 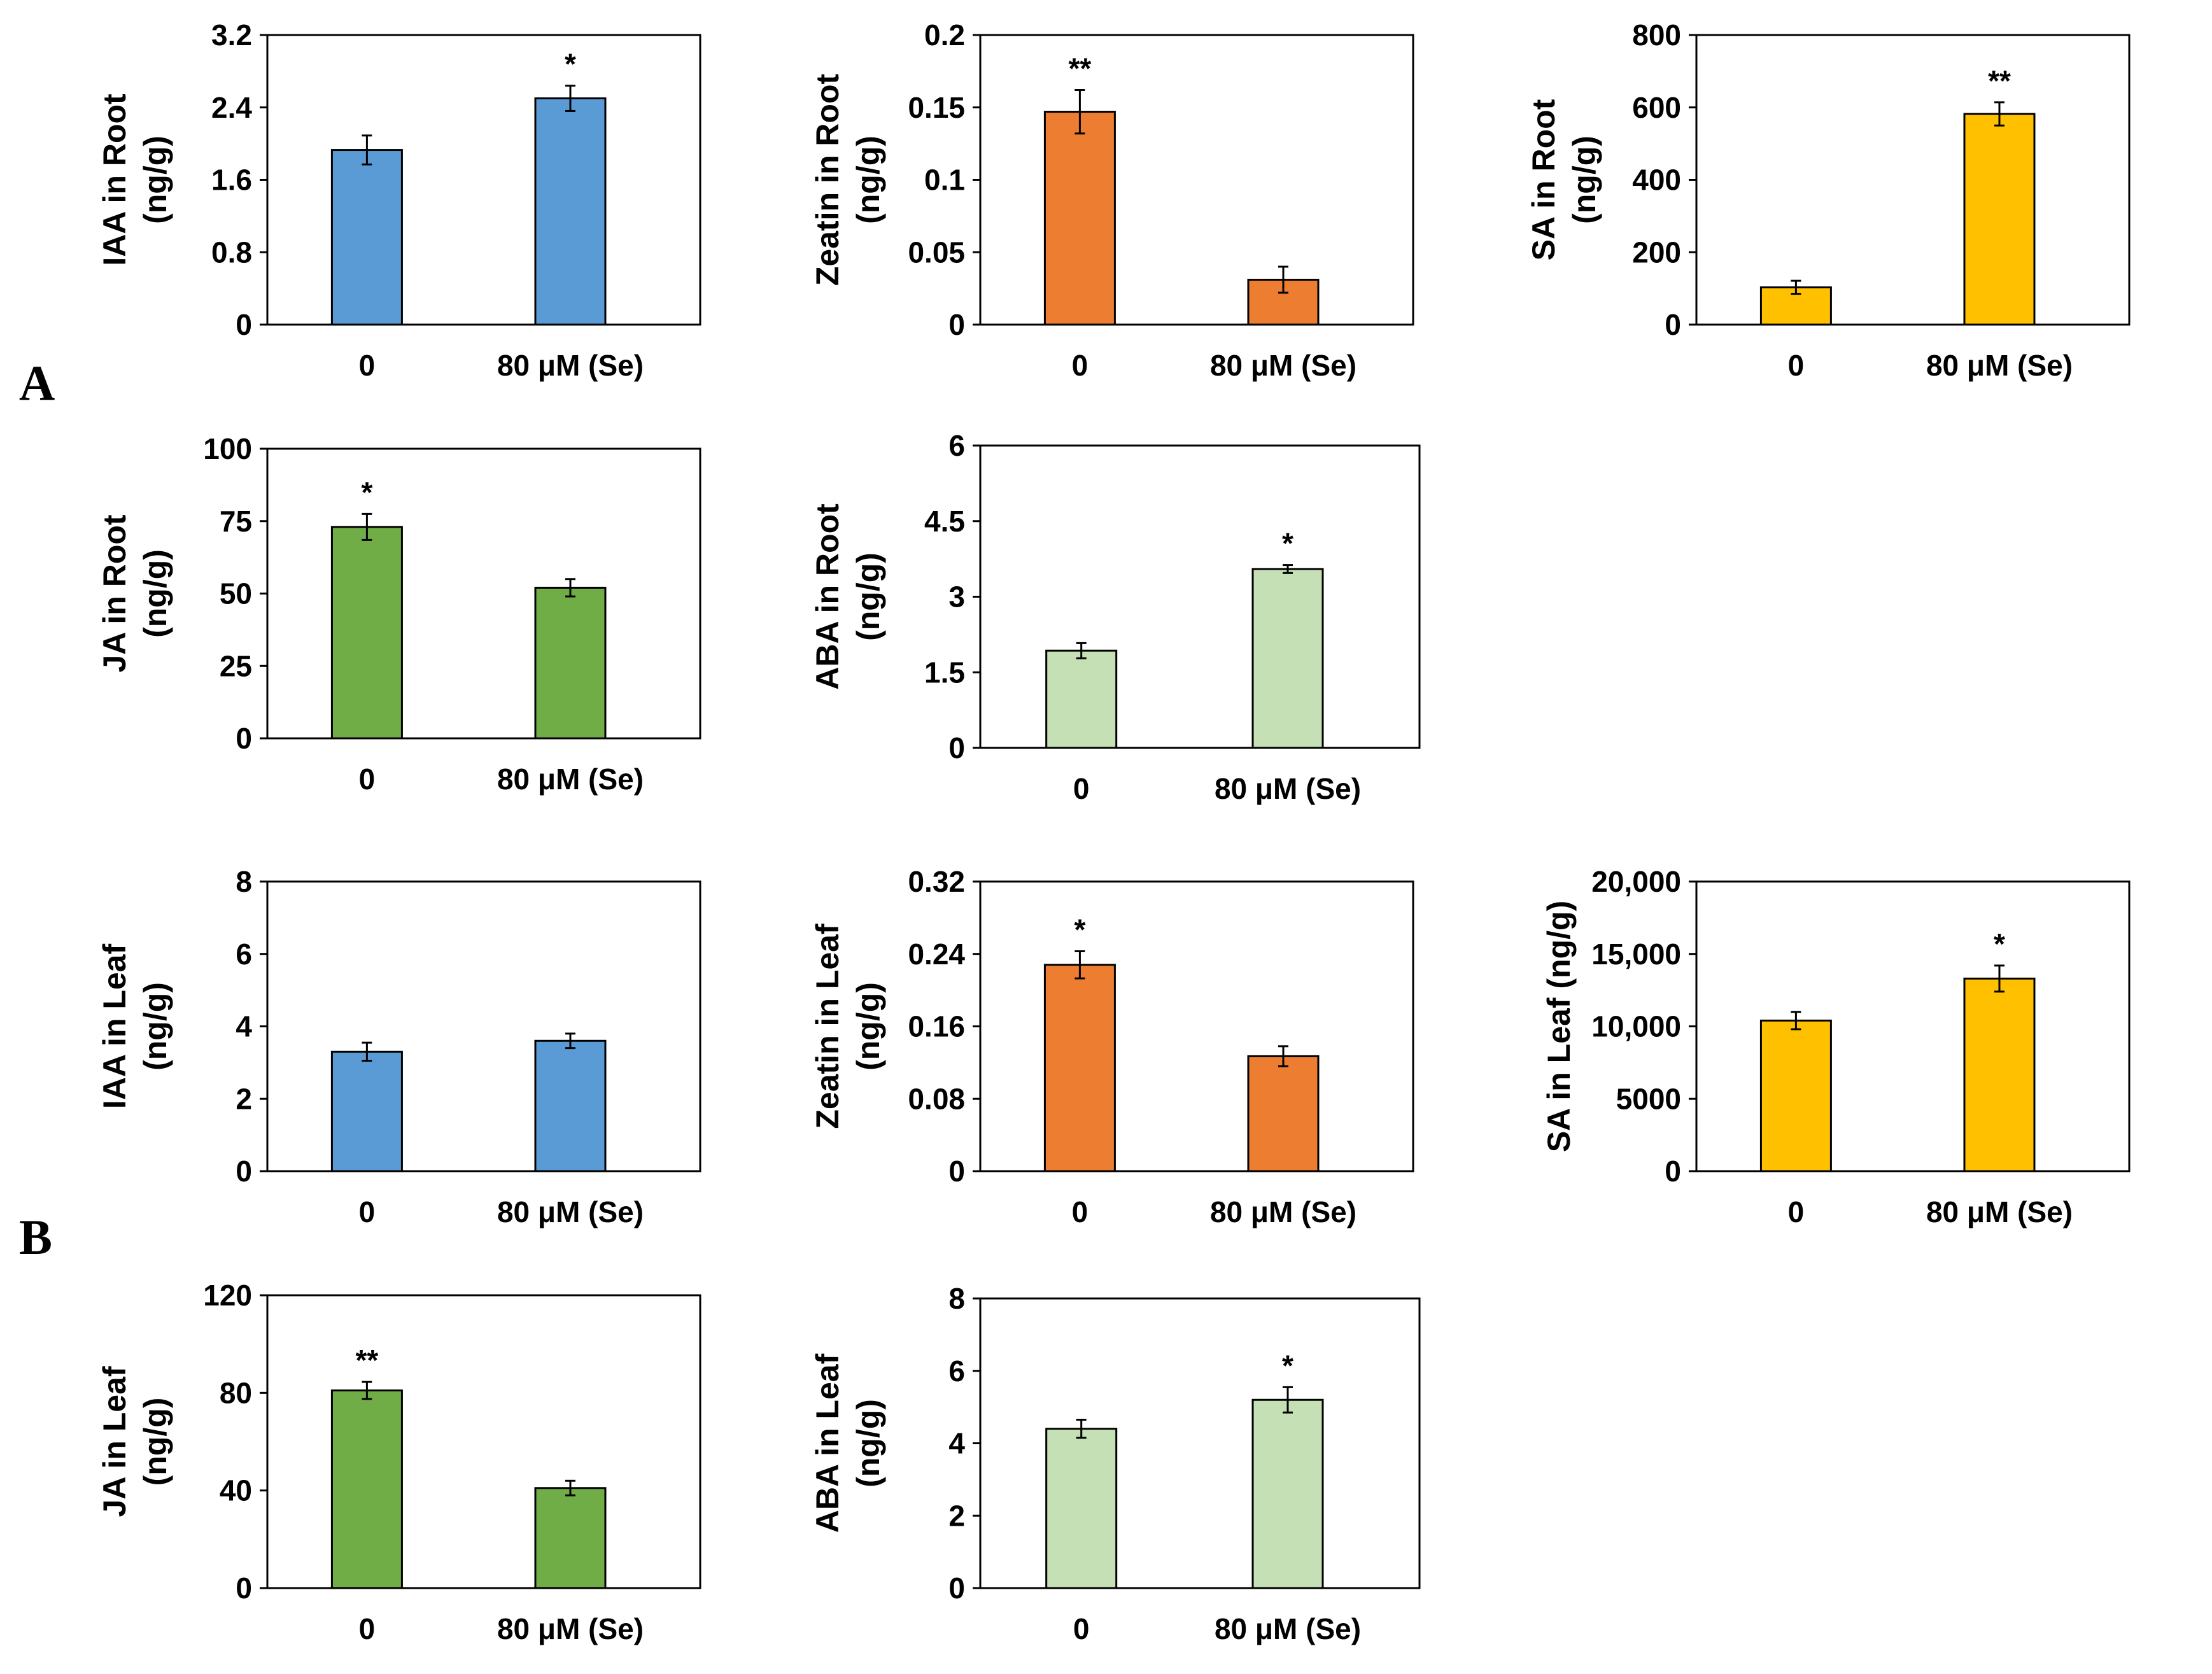 What do you see at coordinates (848, 1026) in the screenshot?
I see `y-axis-label: Zeatin in Leaf (ng/g)` at bounding box center [848, 1026].